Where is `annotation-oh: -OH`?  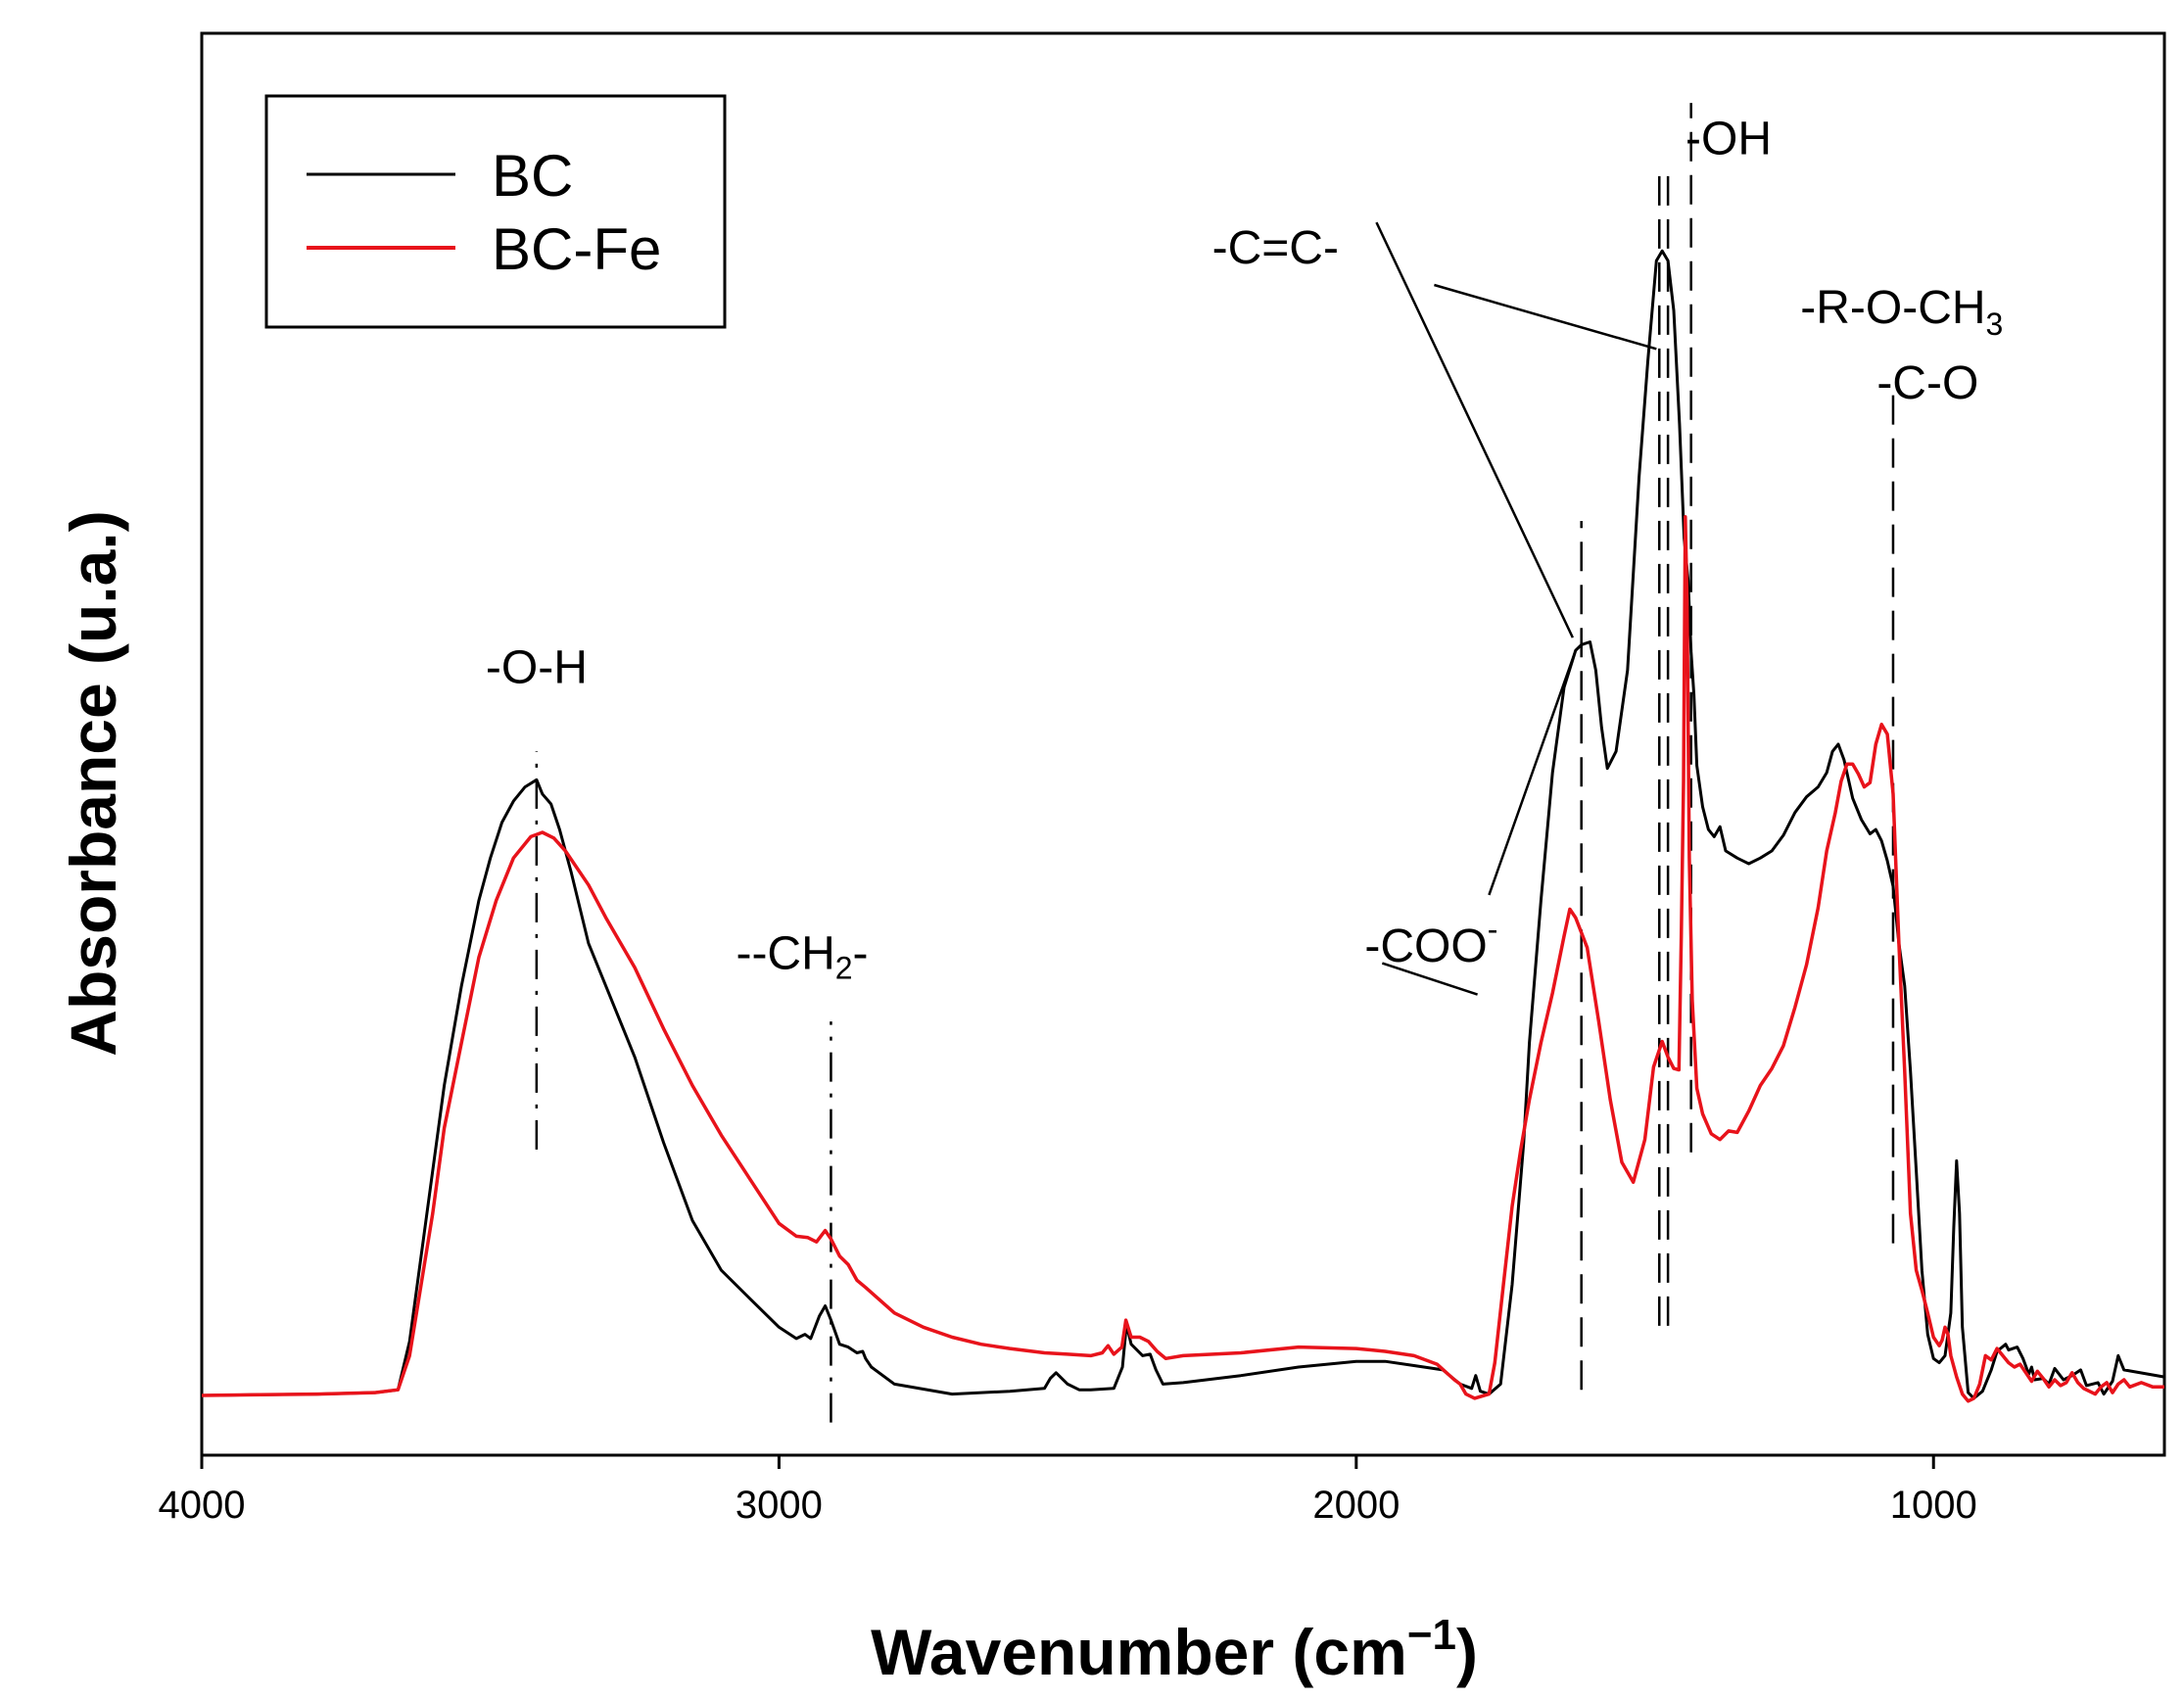 annotation-oh: -OH is located at coordinates (1728, 139).